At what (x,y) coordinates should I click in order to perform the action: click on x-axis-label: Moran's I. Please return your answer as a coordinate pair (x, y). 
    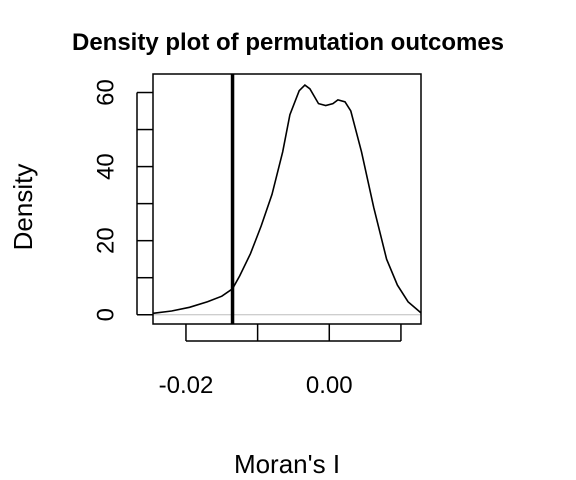
    Looking at the image, I should click on (287, 464).